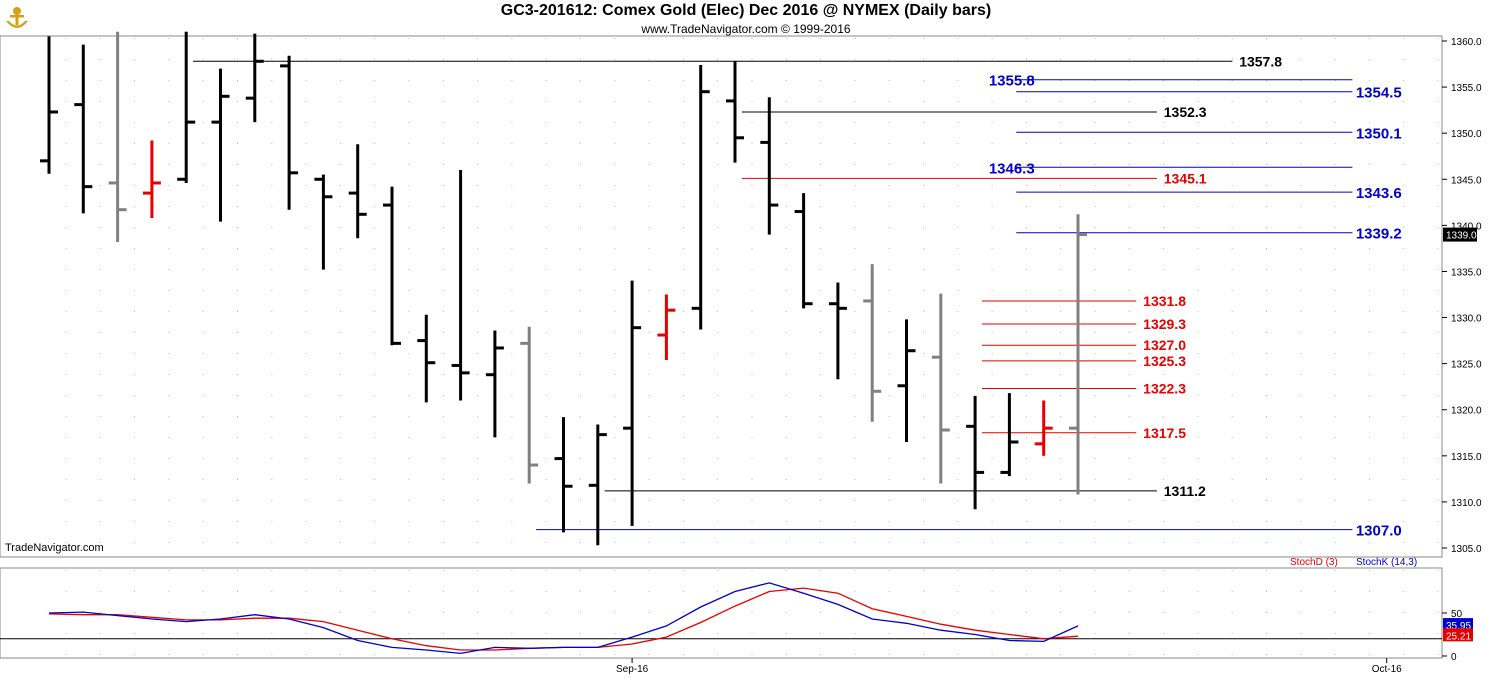  Describe the element at coordinates (1379, 531) in the screenshot. I see `level-label: 1307.0` at that location.